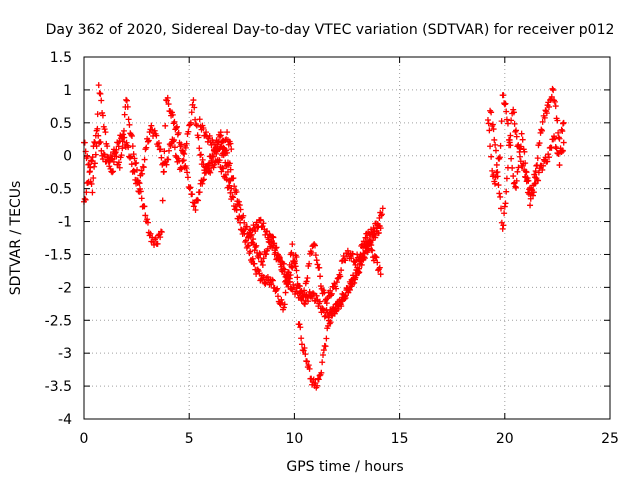  Describe the element at coordinates (610, 439) in the screenshot. I see `x-tick-label: 25` at that location.